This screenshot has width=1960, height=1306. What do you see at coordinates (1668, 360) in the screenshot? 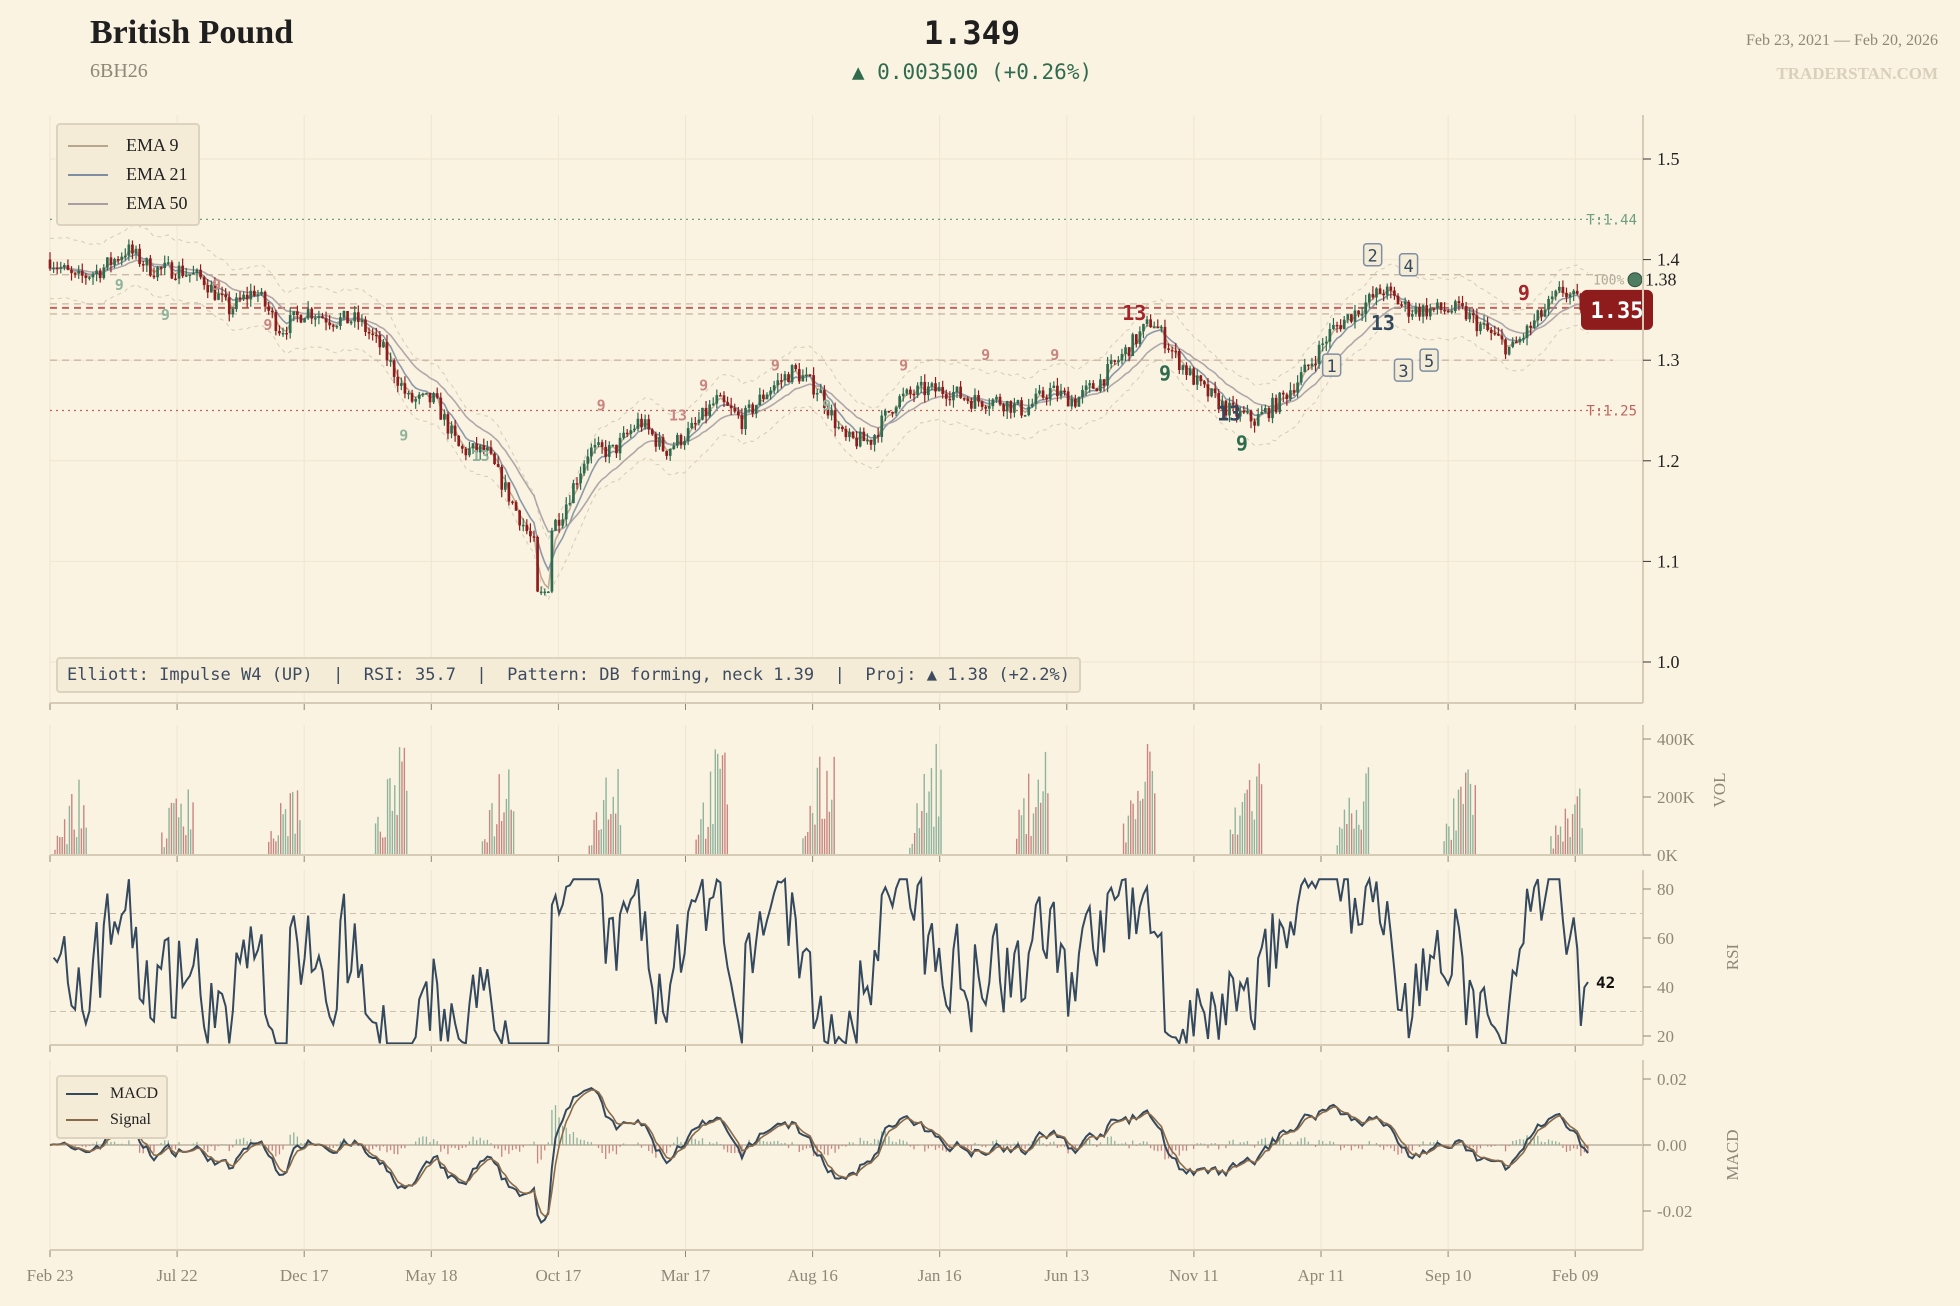
I see `y-tick-label: 1.3` at bounding box center [1668, 360].